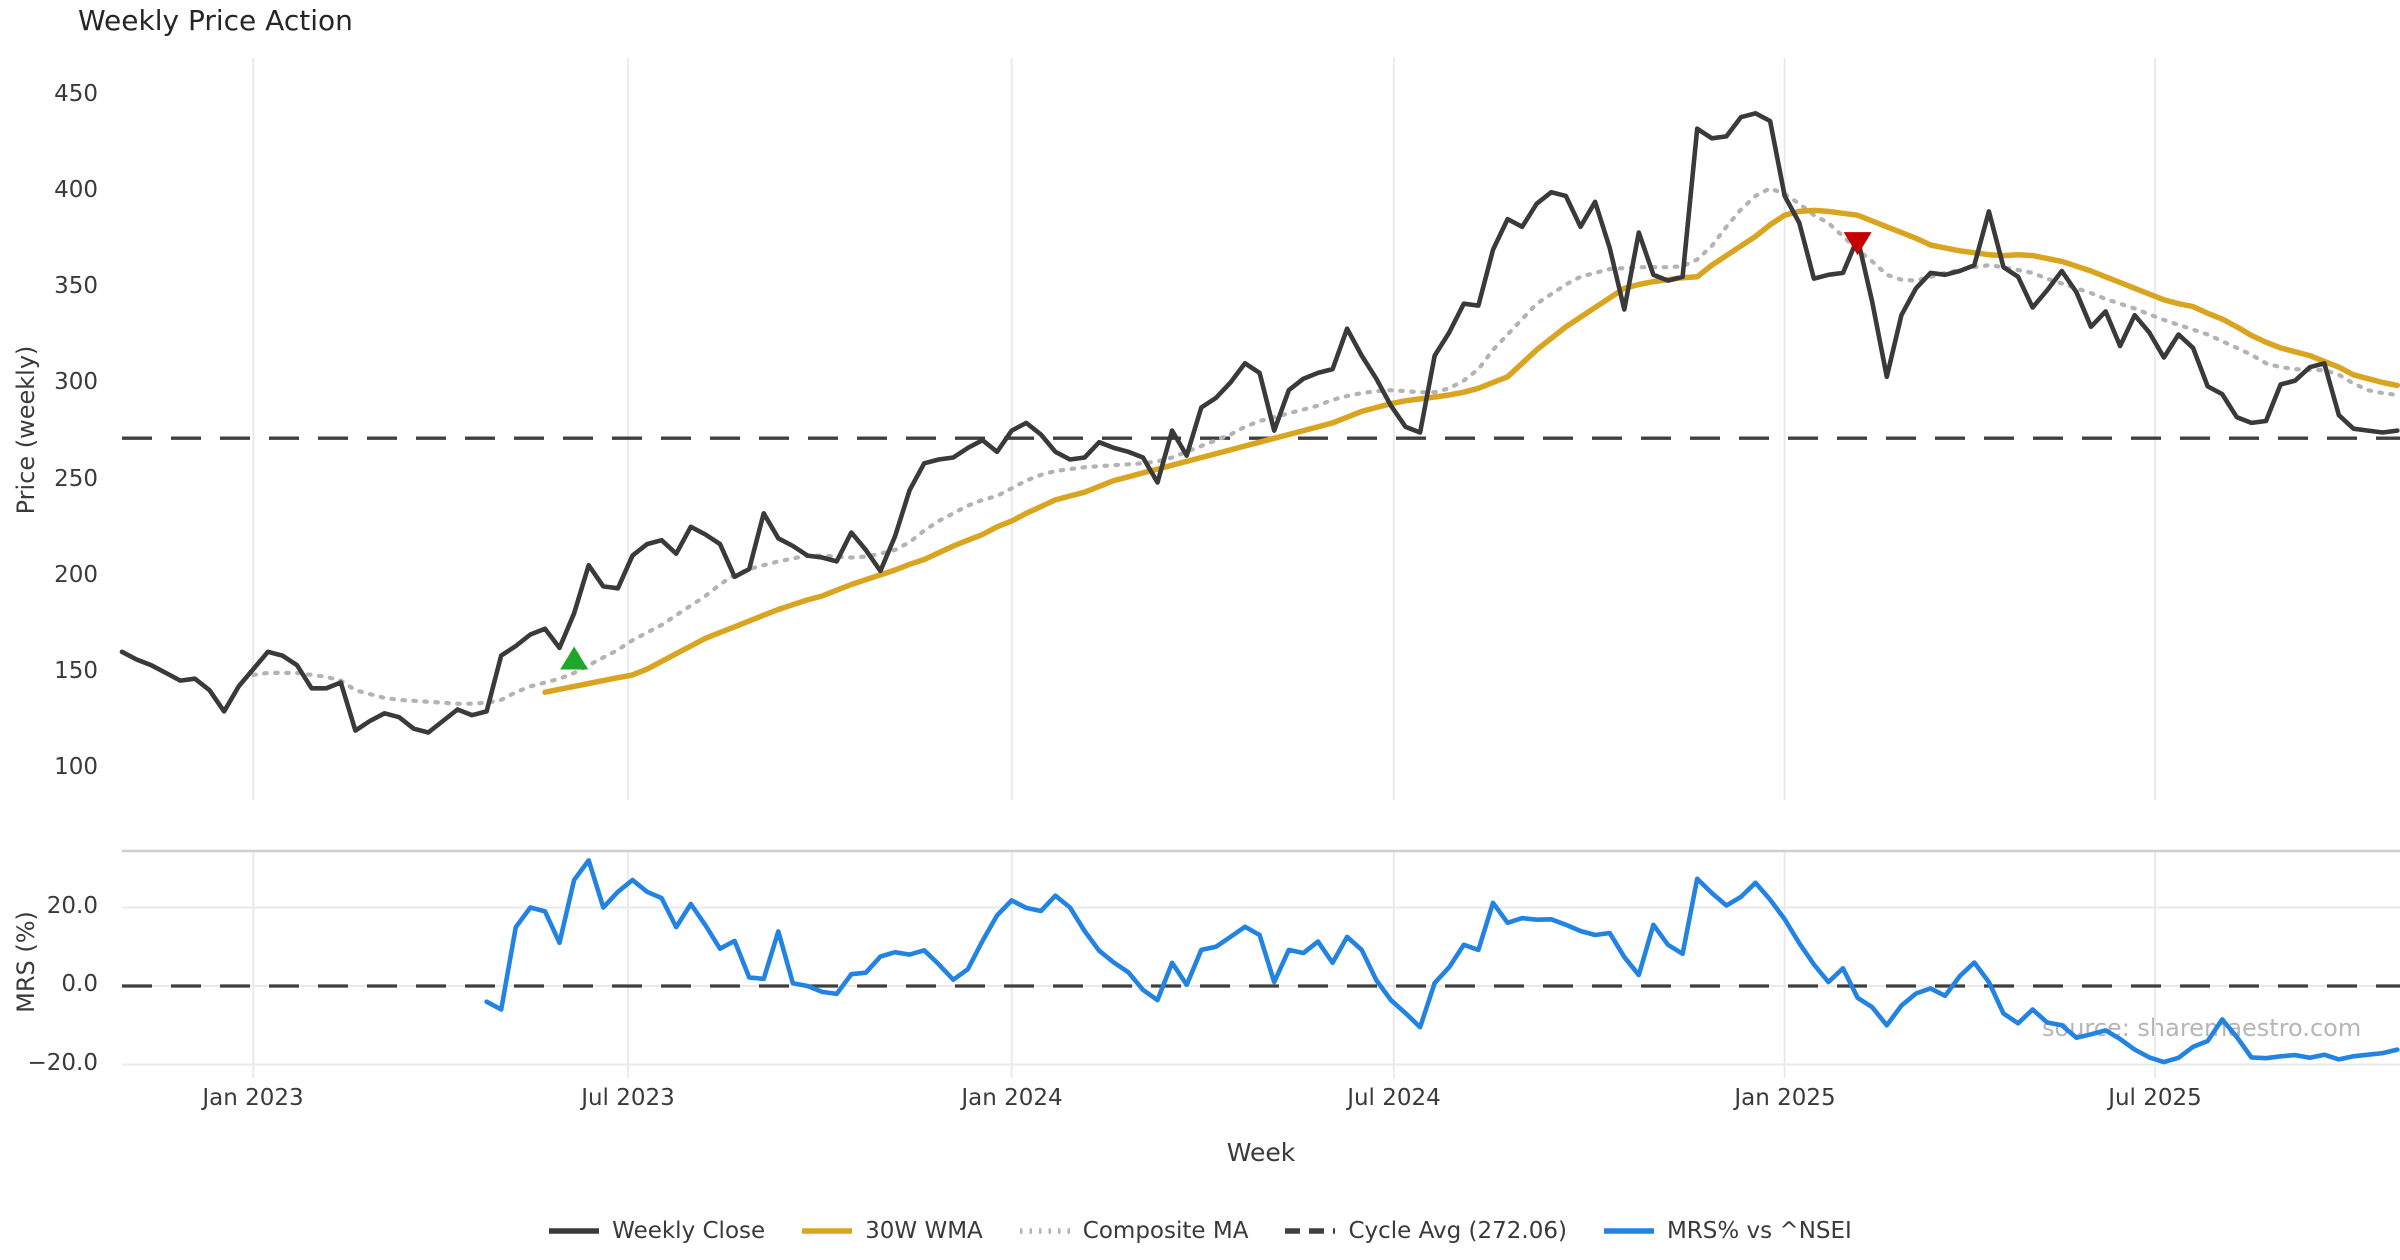 Image resolution: width=2400 pixels, height=1260 pixels. What do you see at coordinates (1261, 1152) in the screenshot?
I see `x-axis-label: Week` at bounding box center [1261, 1152].